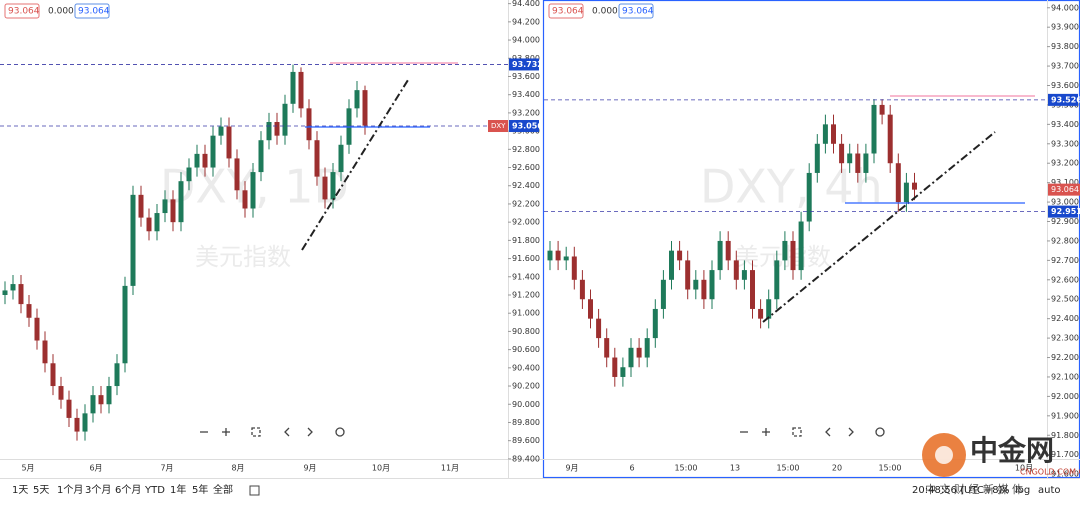 The width and height of the screenshot is (1080, 505). Describe the element at coordinates (1049, 490) in the screenshot. I see `axis-option: auto` at that location.